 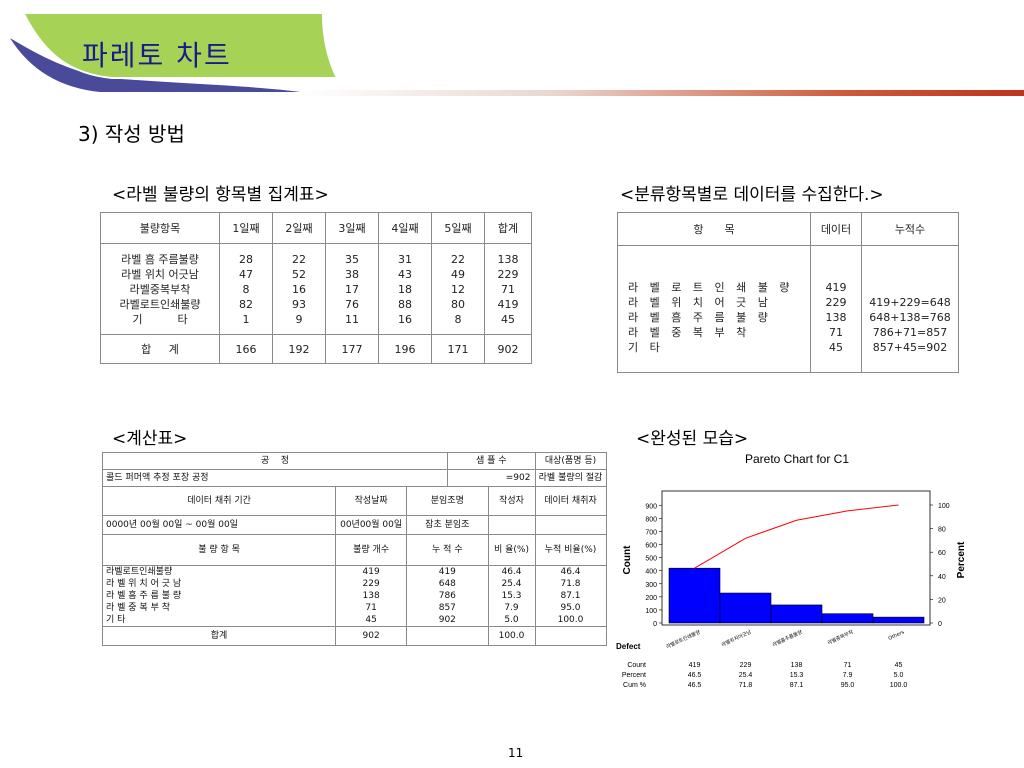 What do you see at coordinates (570, 501) in the screenshot?
I see `calc-collector-label: 데이터 채취자` at bounding box center [570, 501].